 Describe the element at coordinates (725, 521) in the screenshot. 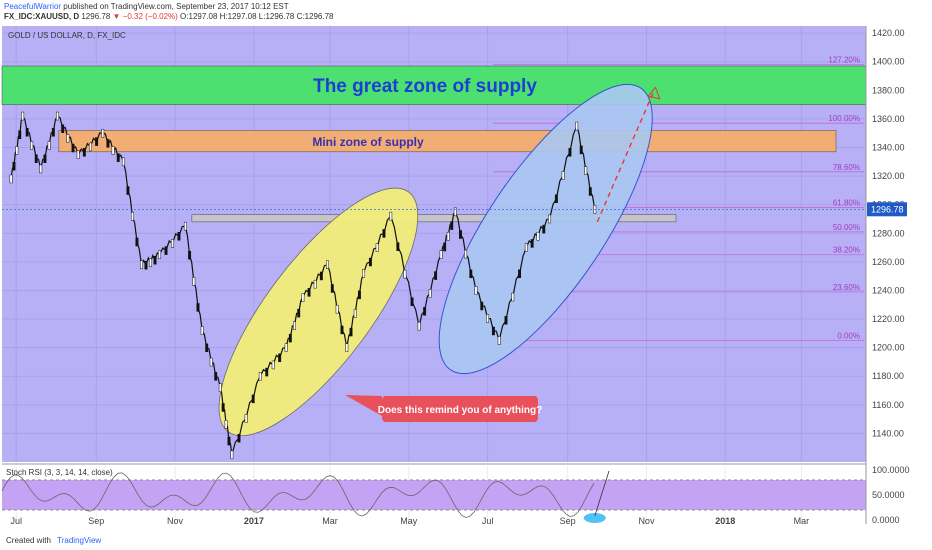

I see `x-tick-label: 2018` at that location.